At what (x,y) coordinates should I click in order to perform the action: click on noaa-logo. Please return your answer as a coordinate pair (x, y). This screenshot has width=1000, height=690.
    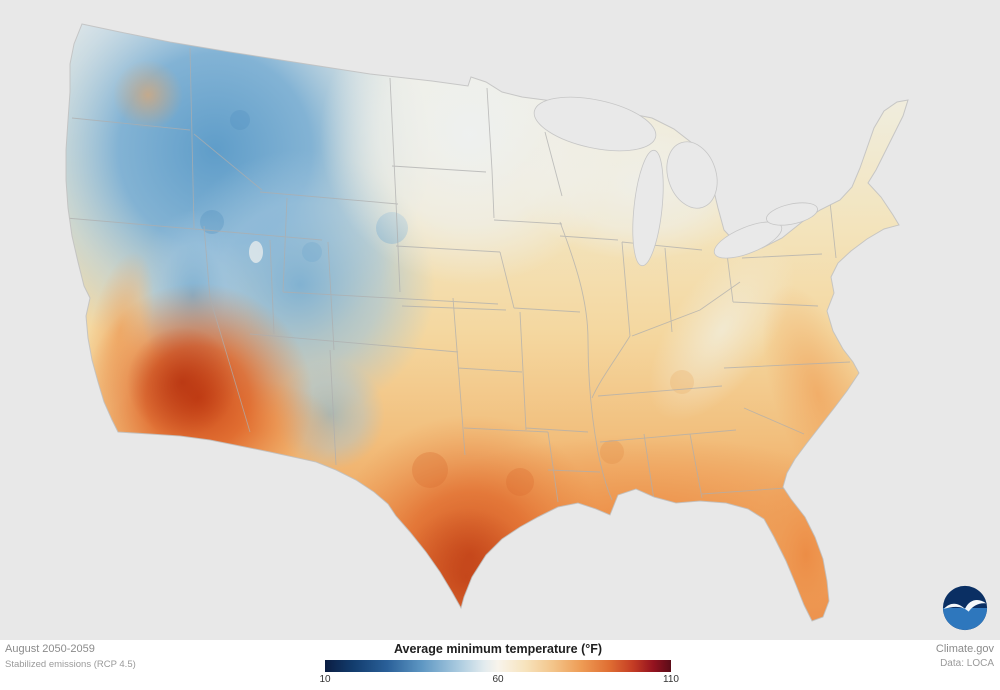
    Looking at the image, I should click on (965, 608).